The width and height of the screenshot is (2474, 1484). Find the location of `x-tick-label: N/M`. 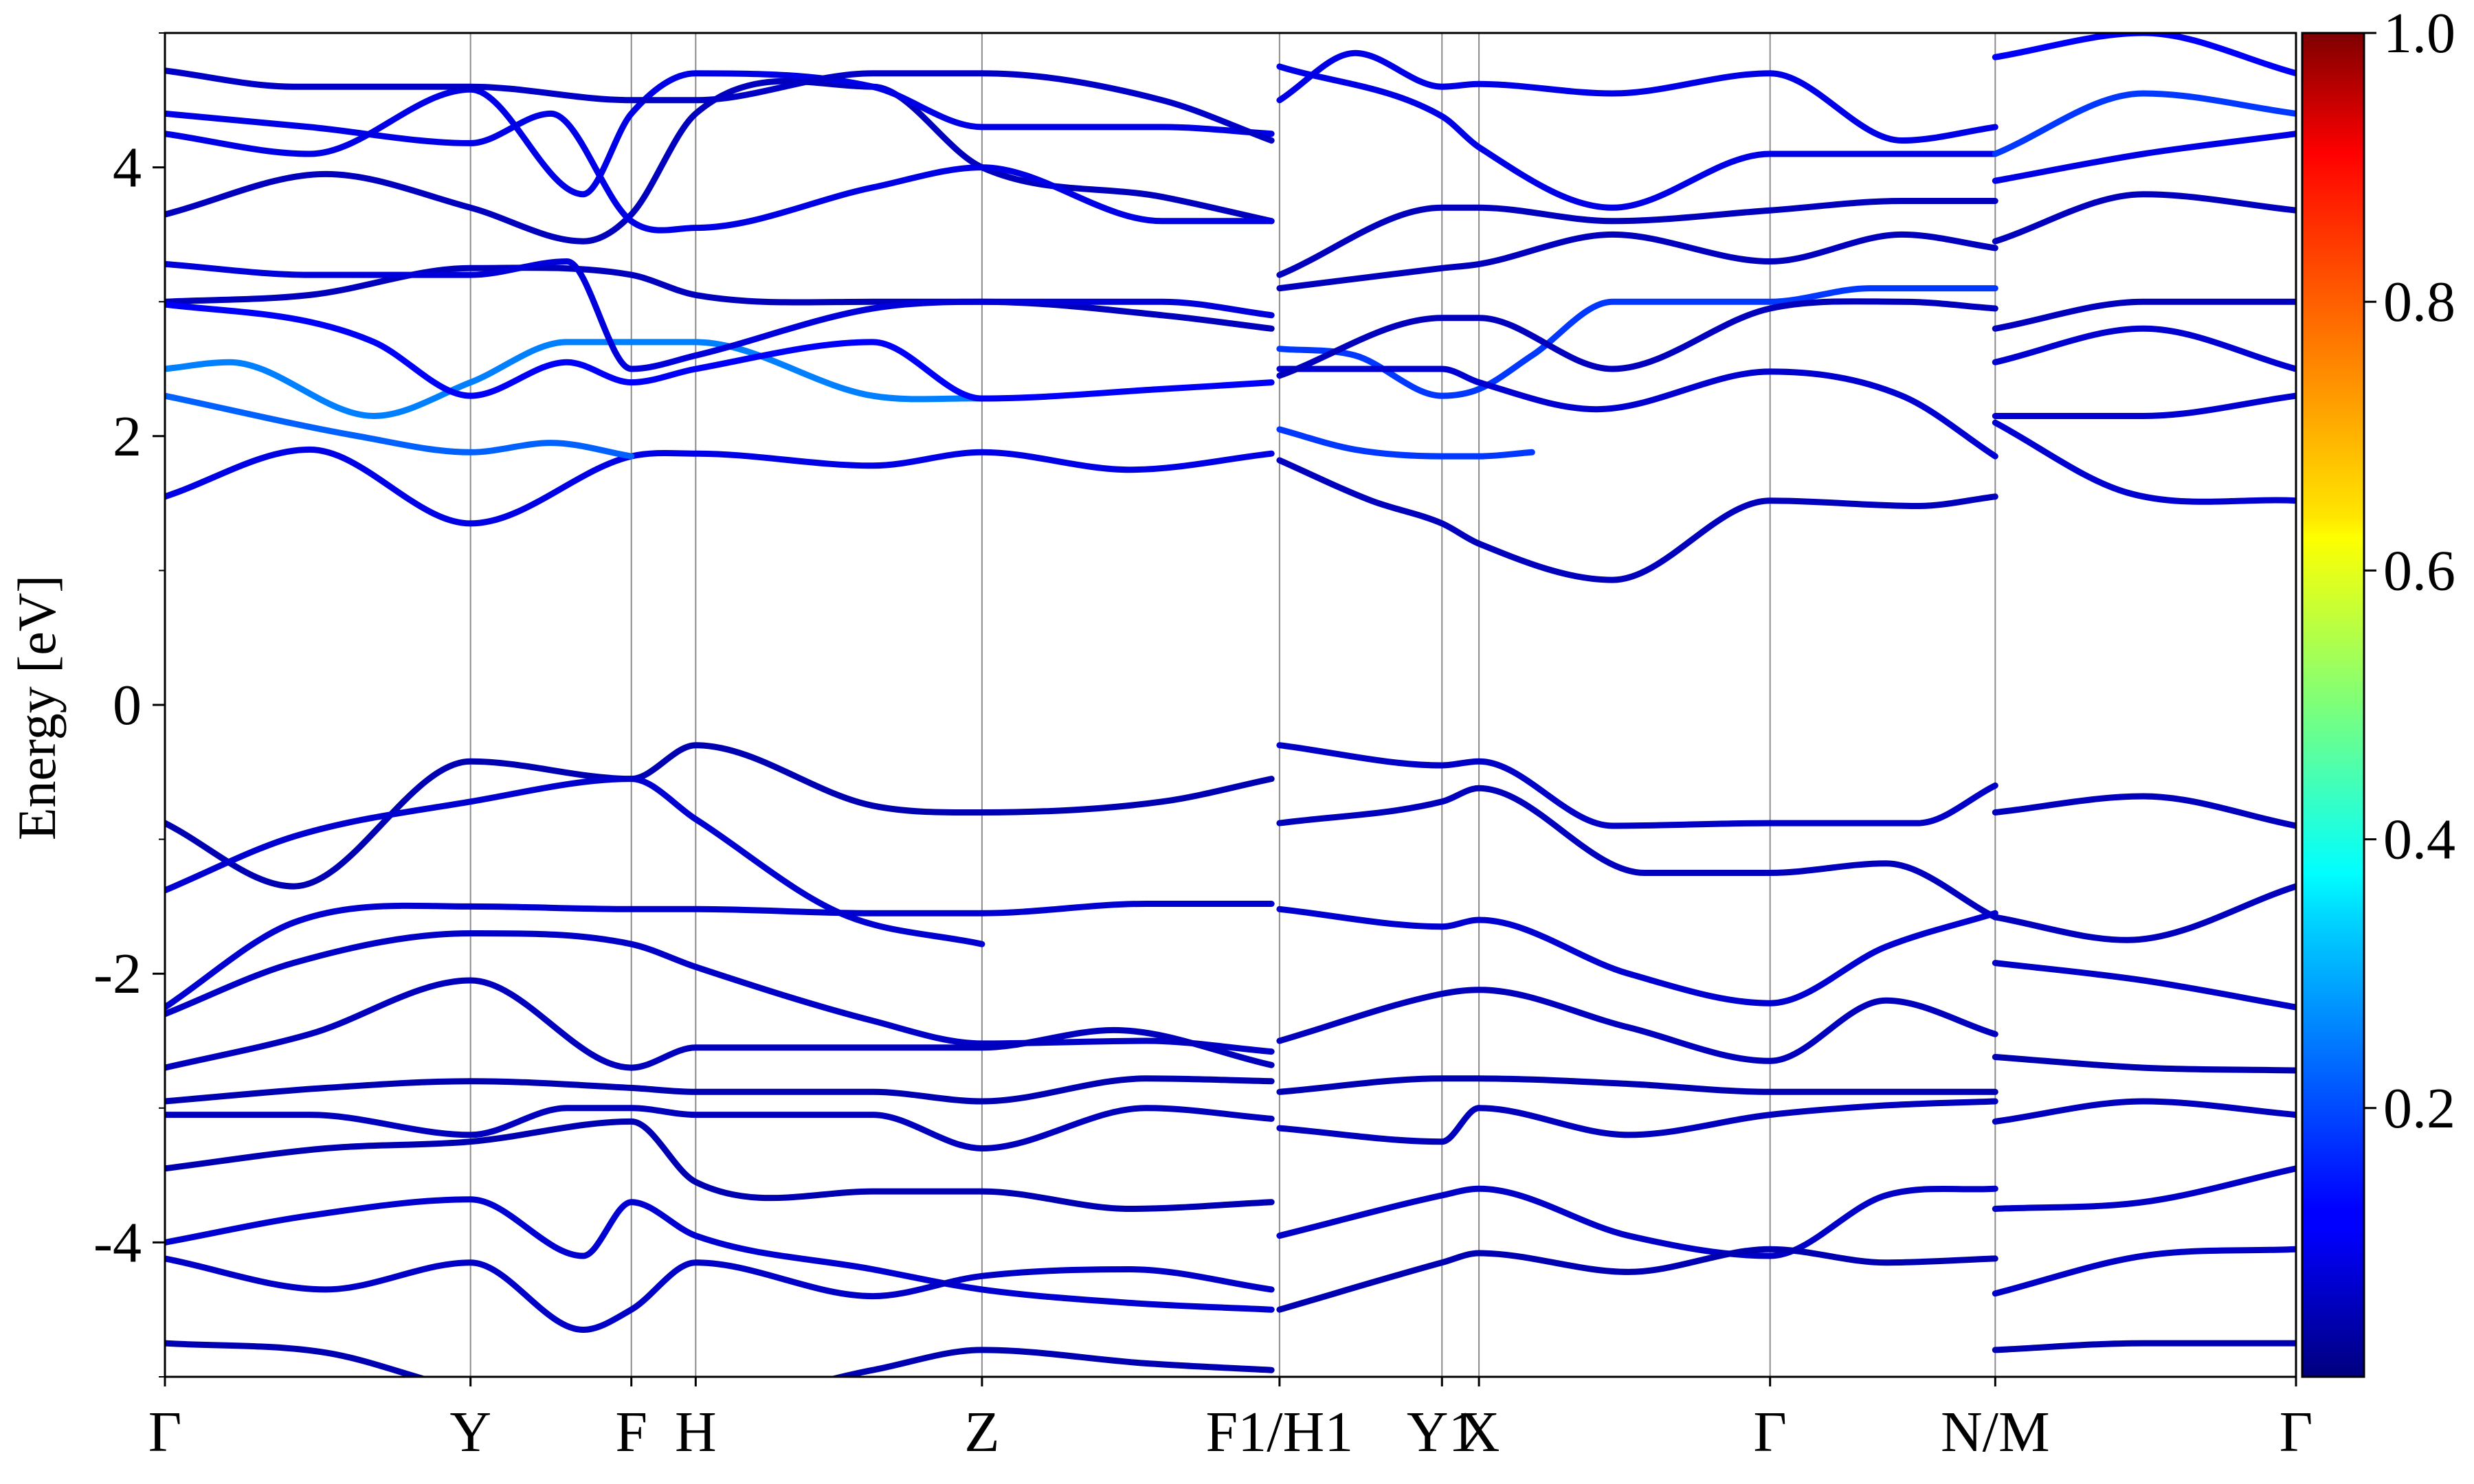

x-tick-label: N/M is located at coordinates (1995, 1432).